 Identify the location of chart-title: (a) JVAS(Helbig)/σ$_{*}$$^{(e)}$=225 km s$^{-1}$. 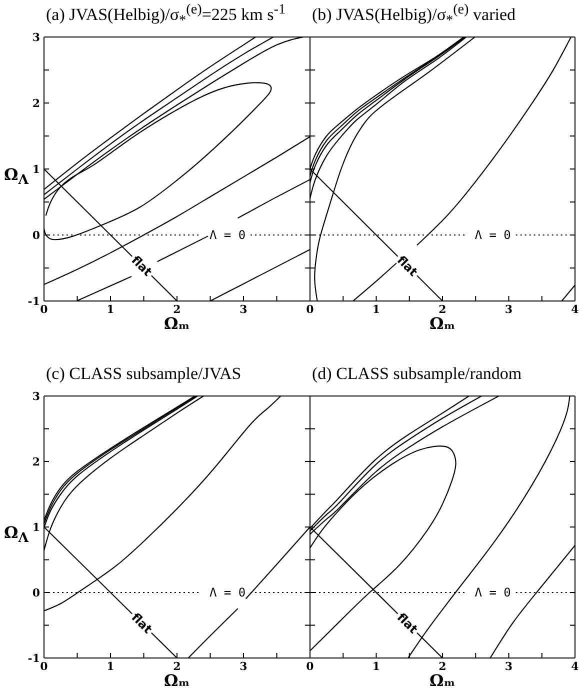
(166, 14).